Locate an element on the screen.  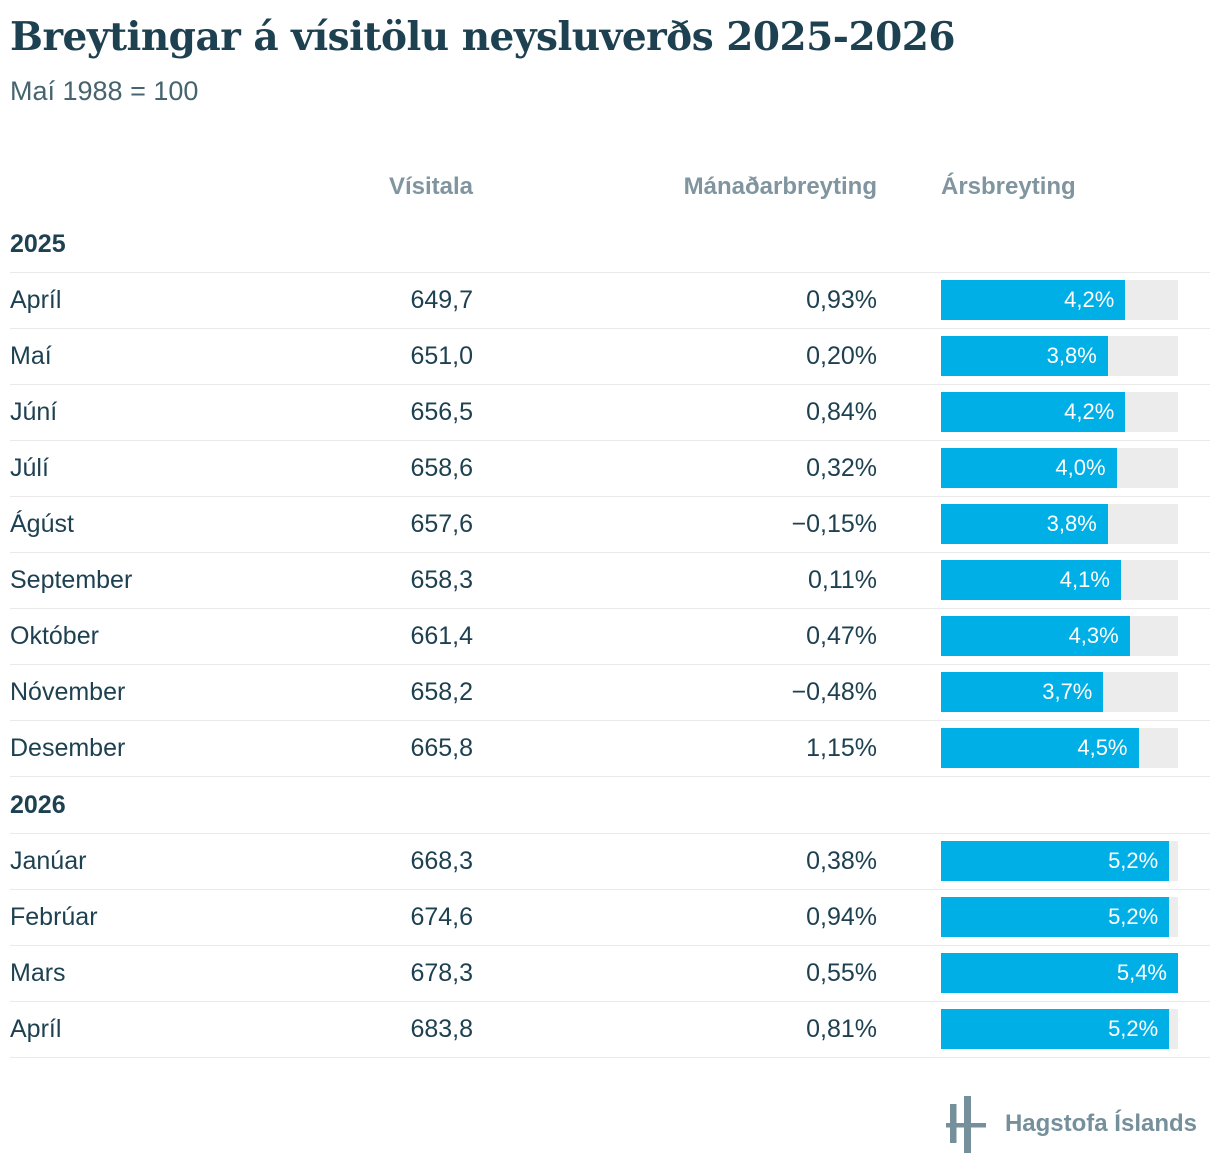
month-label: Nóvember is located at coordinates (68, 691).